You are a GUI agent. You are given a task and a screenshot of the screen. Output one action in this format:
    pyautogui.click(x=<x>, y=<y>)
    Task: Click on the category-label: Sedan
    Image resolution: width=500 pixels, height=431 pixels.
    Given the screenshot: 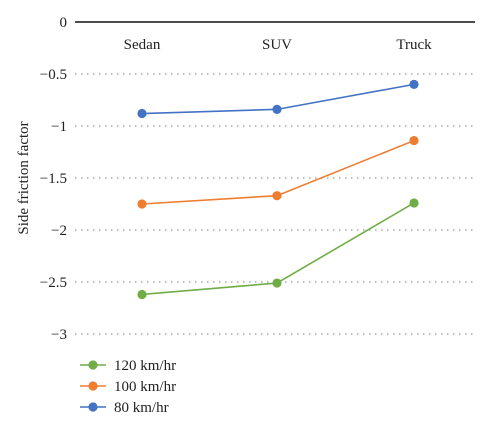 What is the action you would take?
    pyautogui.click(x=142, y=45)
    